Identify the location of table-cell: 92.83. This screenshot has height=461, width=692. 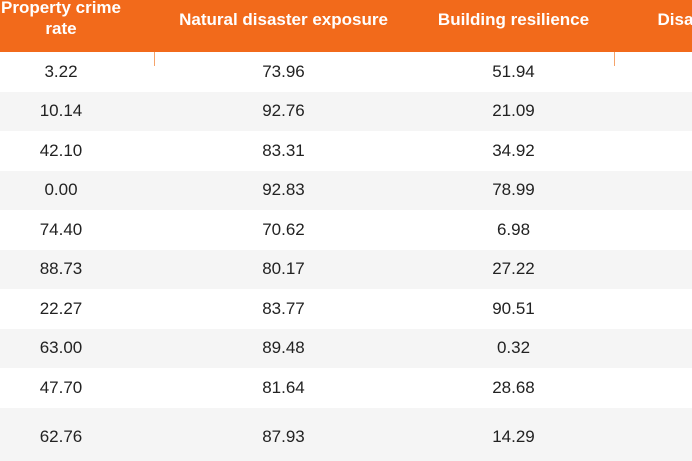
(283, 190).